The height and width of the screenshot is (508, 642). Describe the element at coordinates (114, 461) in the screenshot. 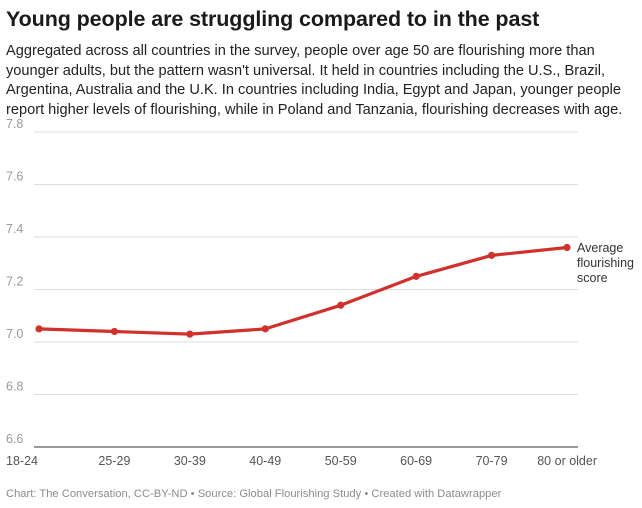

I see `x-tick-label: 25-29` at that location.